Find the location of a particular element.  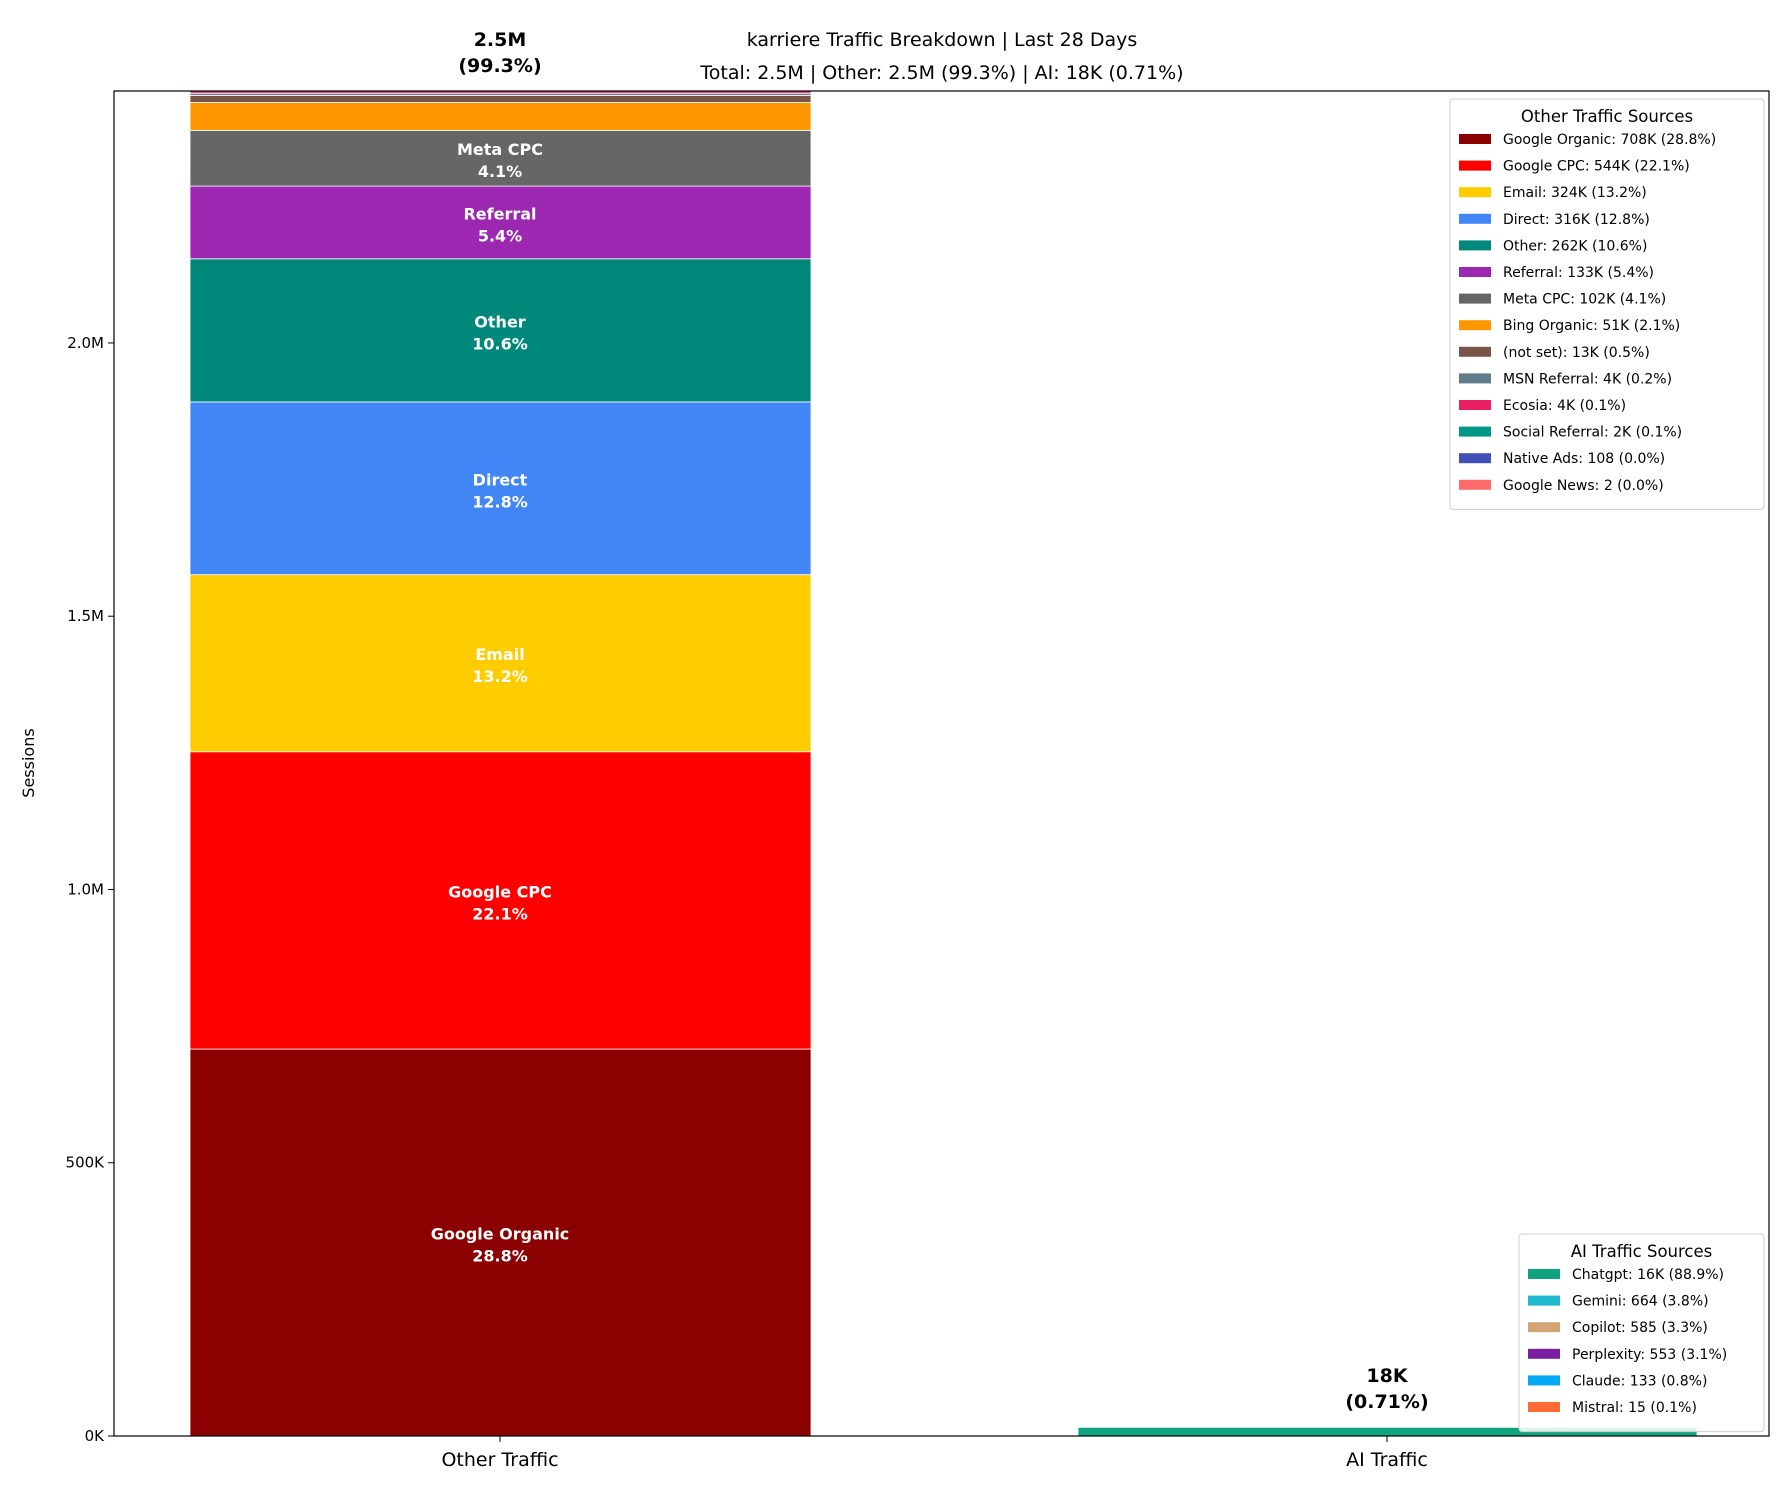

legend-title: Other Traffic Sources is located at coordinates (1607, 116).